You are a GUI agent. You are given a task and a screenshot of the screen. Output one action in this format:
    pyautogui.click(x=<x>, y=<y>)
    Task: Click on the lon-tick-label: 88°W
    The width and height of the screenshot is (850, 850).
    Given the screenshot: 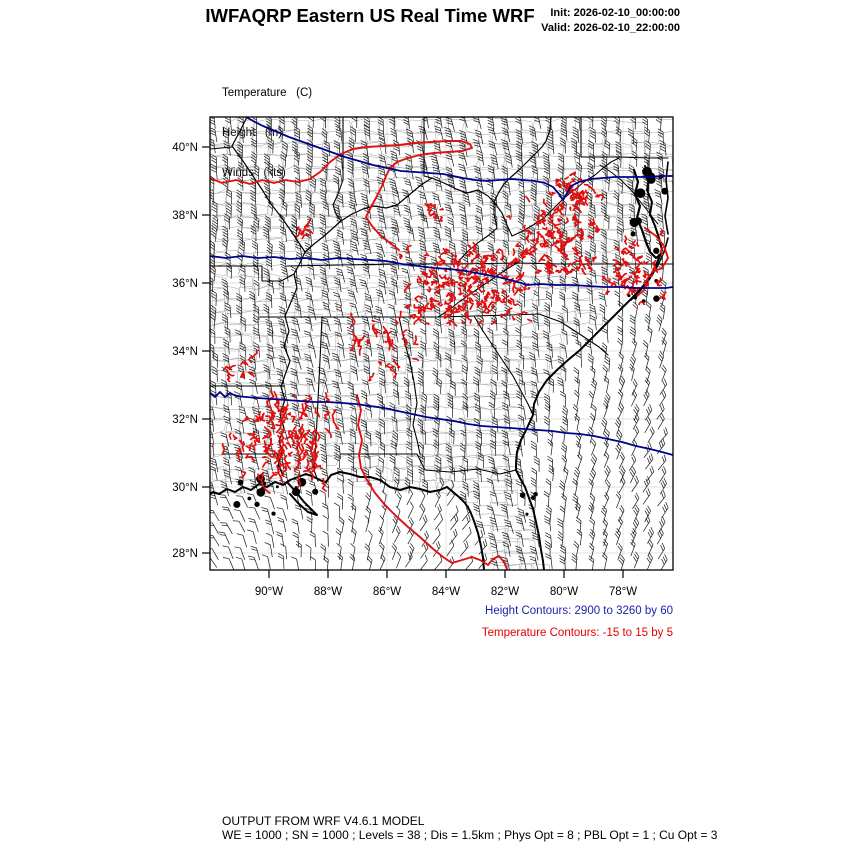 What is the action you would take?
    pyautogui.click(x=328, y=592)
    